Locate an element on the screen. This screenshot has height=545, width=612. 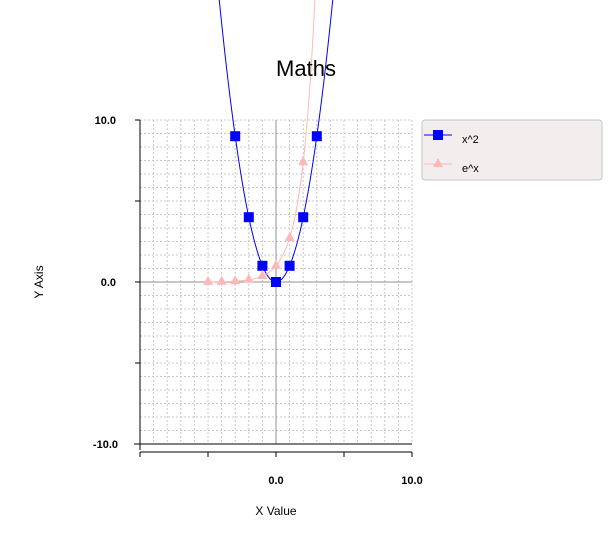
y-tick-label-10: 10.0 is located at coordinates (105, 121).